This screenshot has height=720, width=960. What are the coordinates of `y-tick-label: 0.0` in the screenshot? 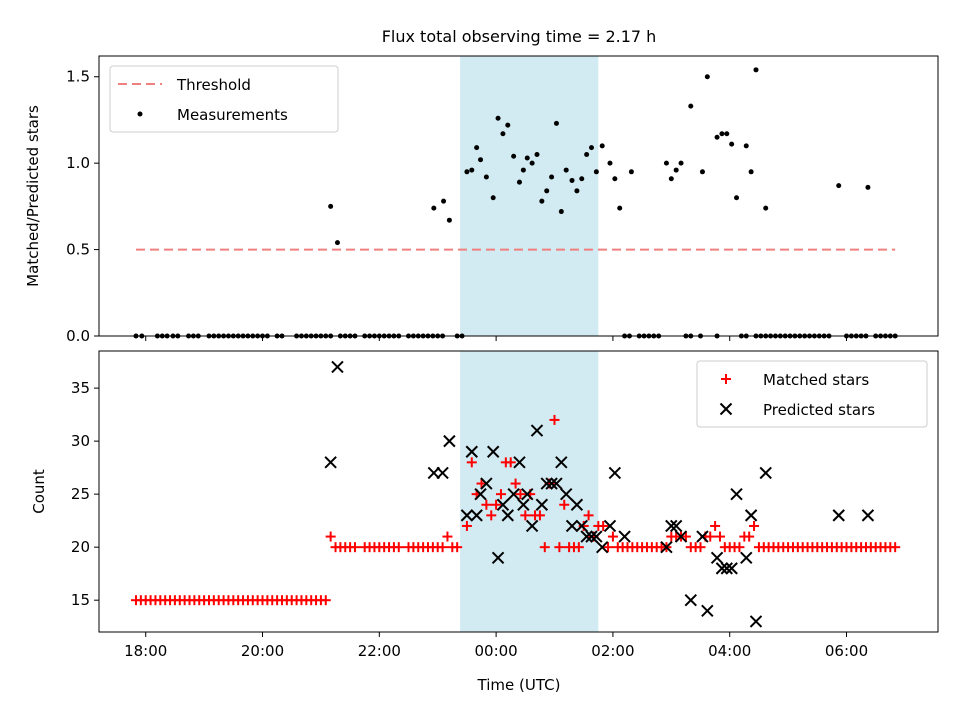 It's located at (78, 336).